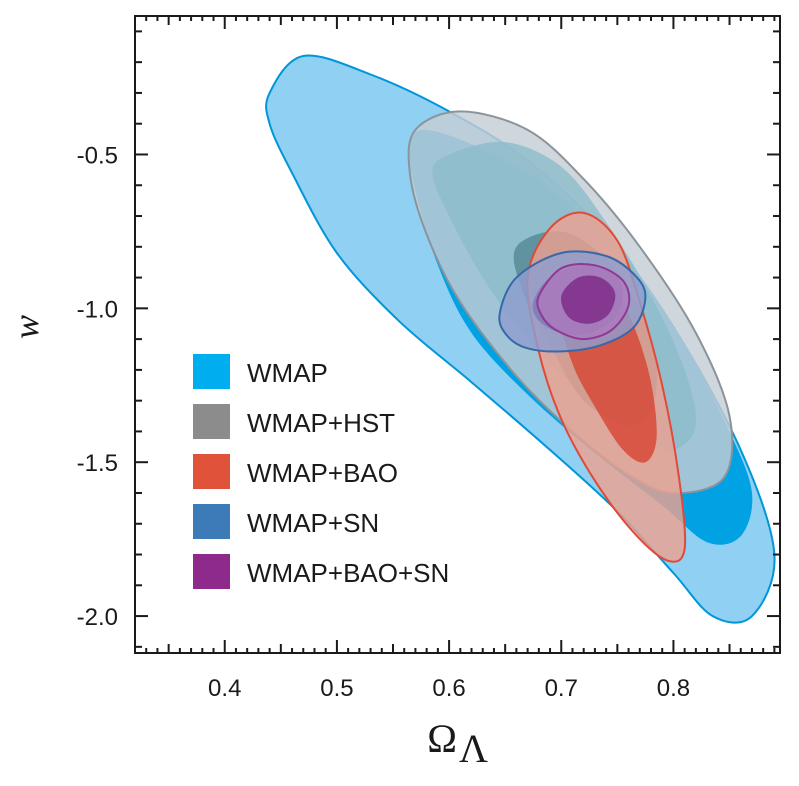  I want to click on legend-label-wmap-sn: WMAP+SN, so click(313, 523).